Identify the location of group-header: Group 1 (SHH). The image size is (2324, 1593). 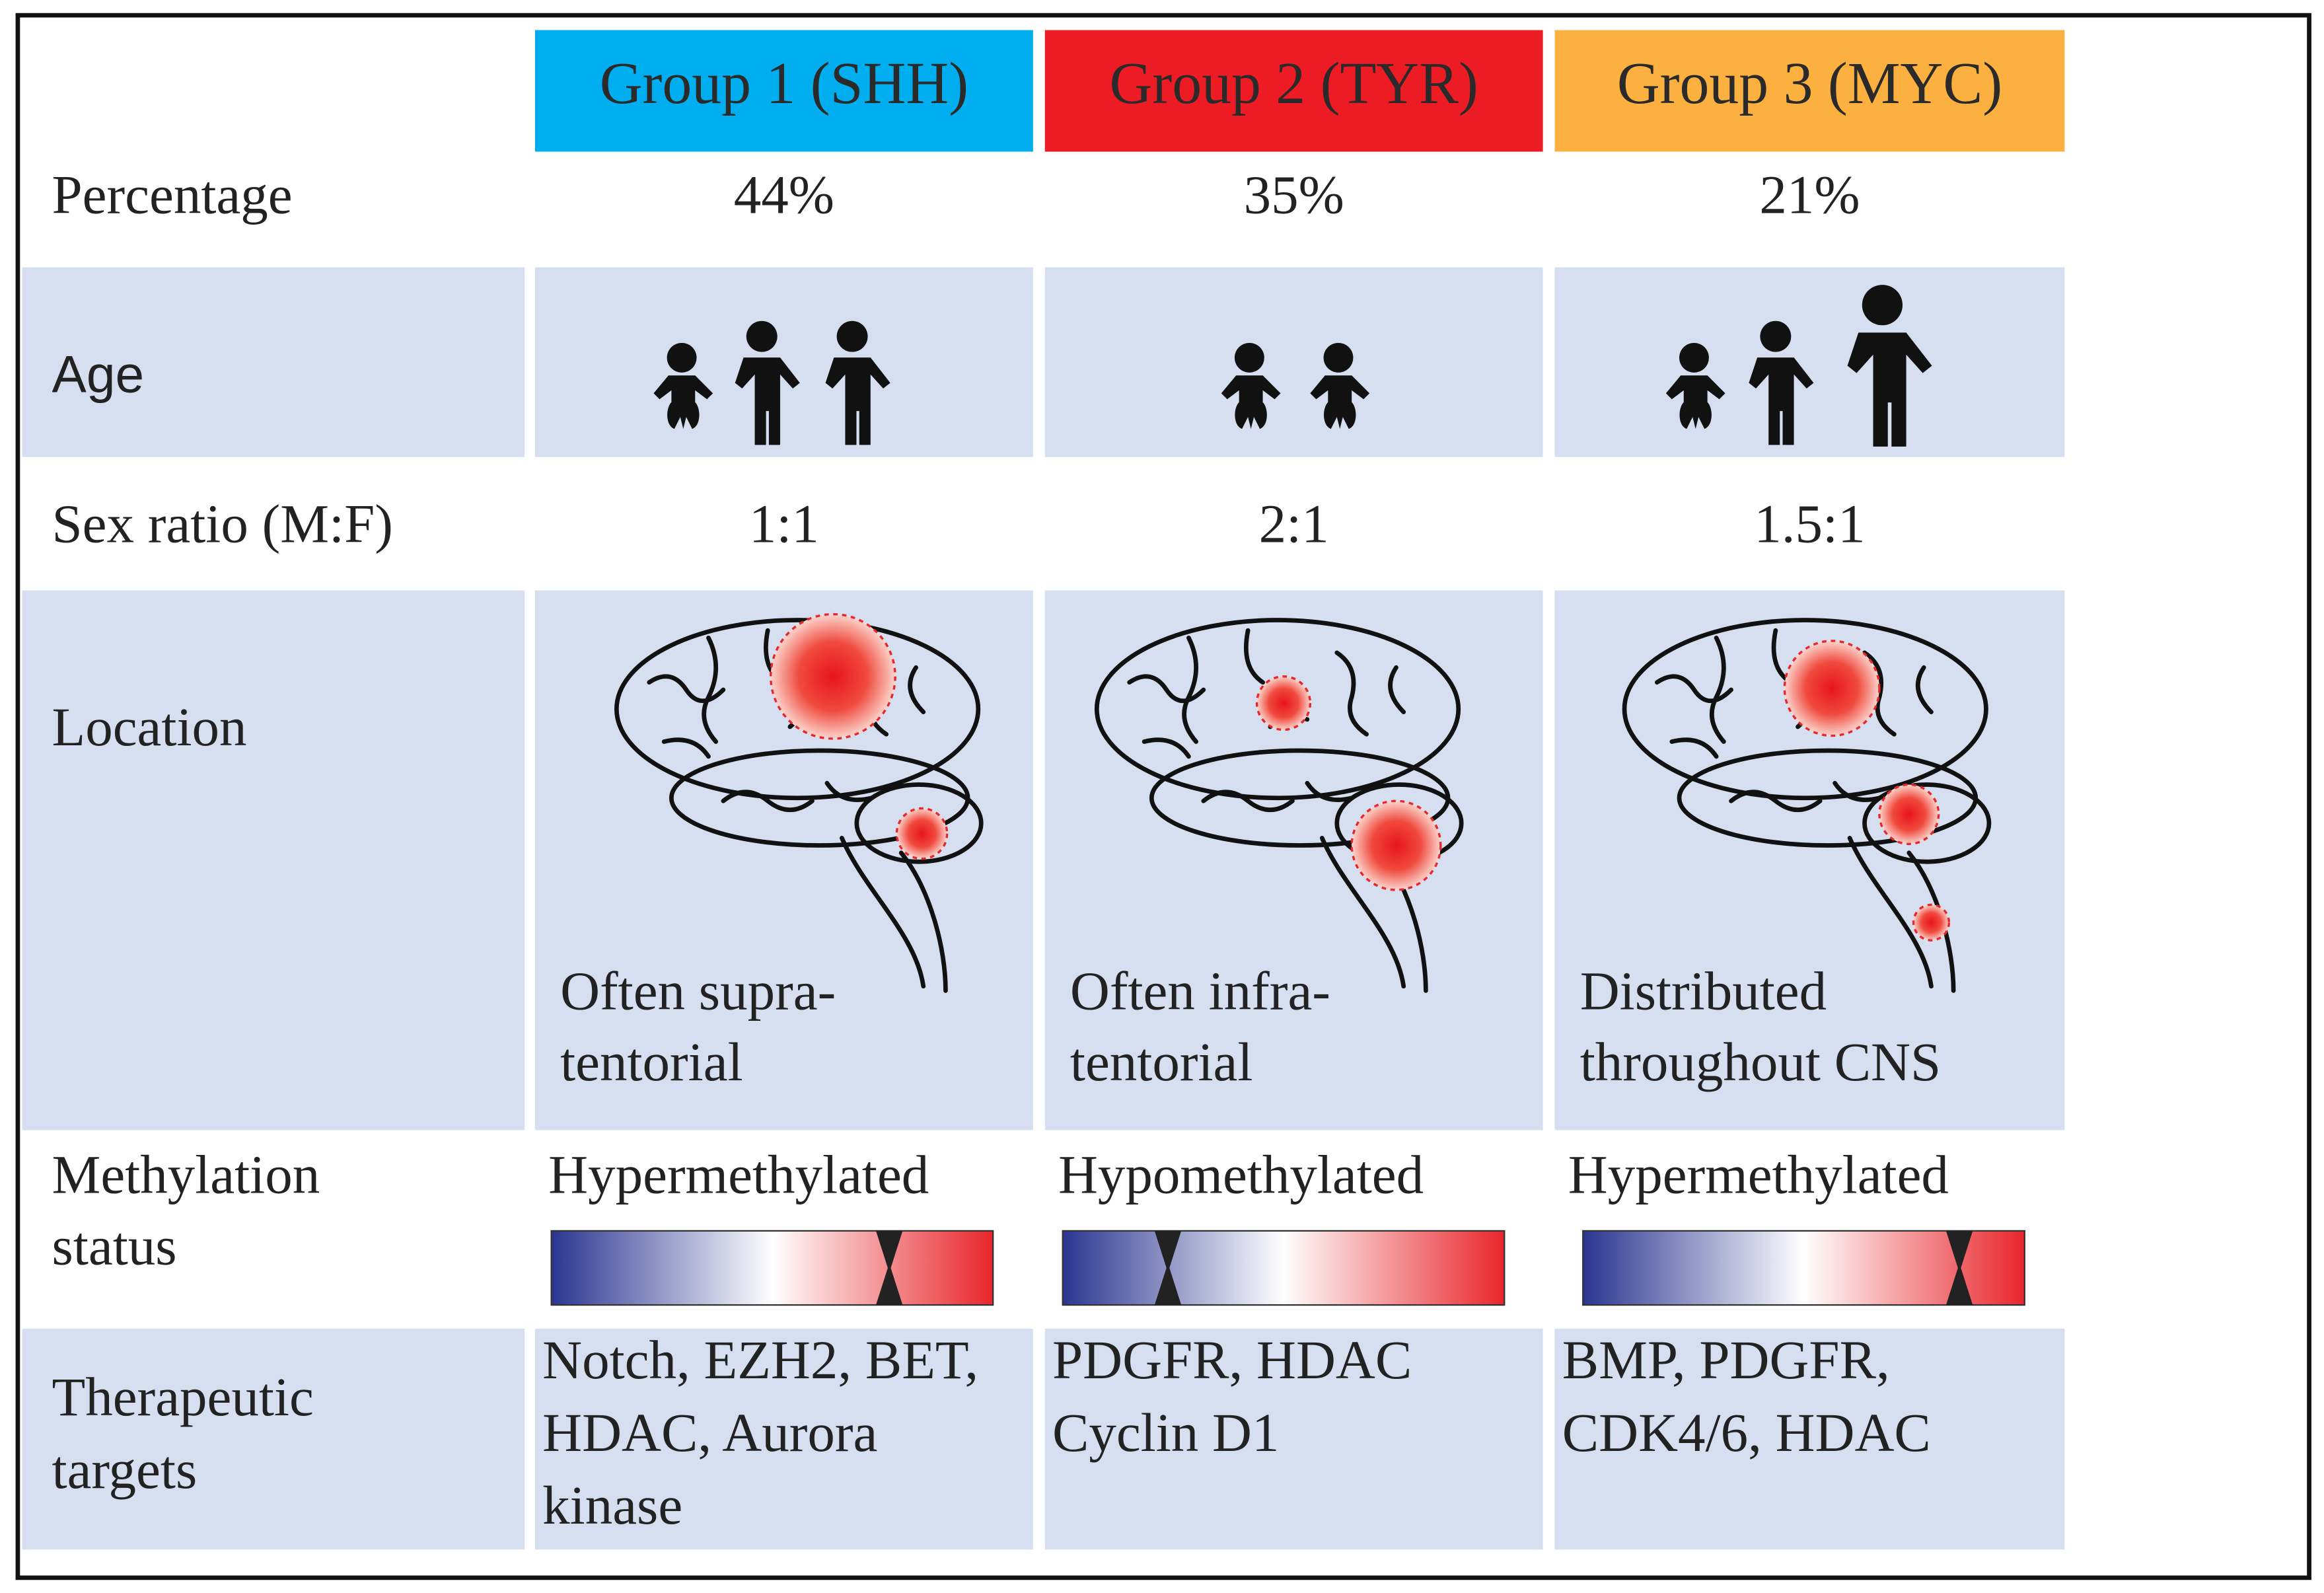
(784, 83).